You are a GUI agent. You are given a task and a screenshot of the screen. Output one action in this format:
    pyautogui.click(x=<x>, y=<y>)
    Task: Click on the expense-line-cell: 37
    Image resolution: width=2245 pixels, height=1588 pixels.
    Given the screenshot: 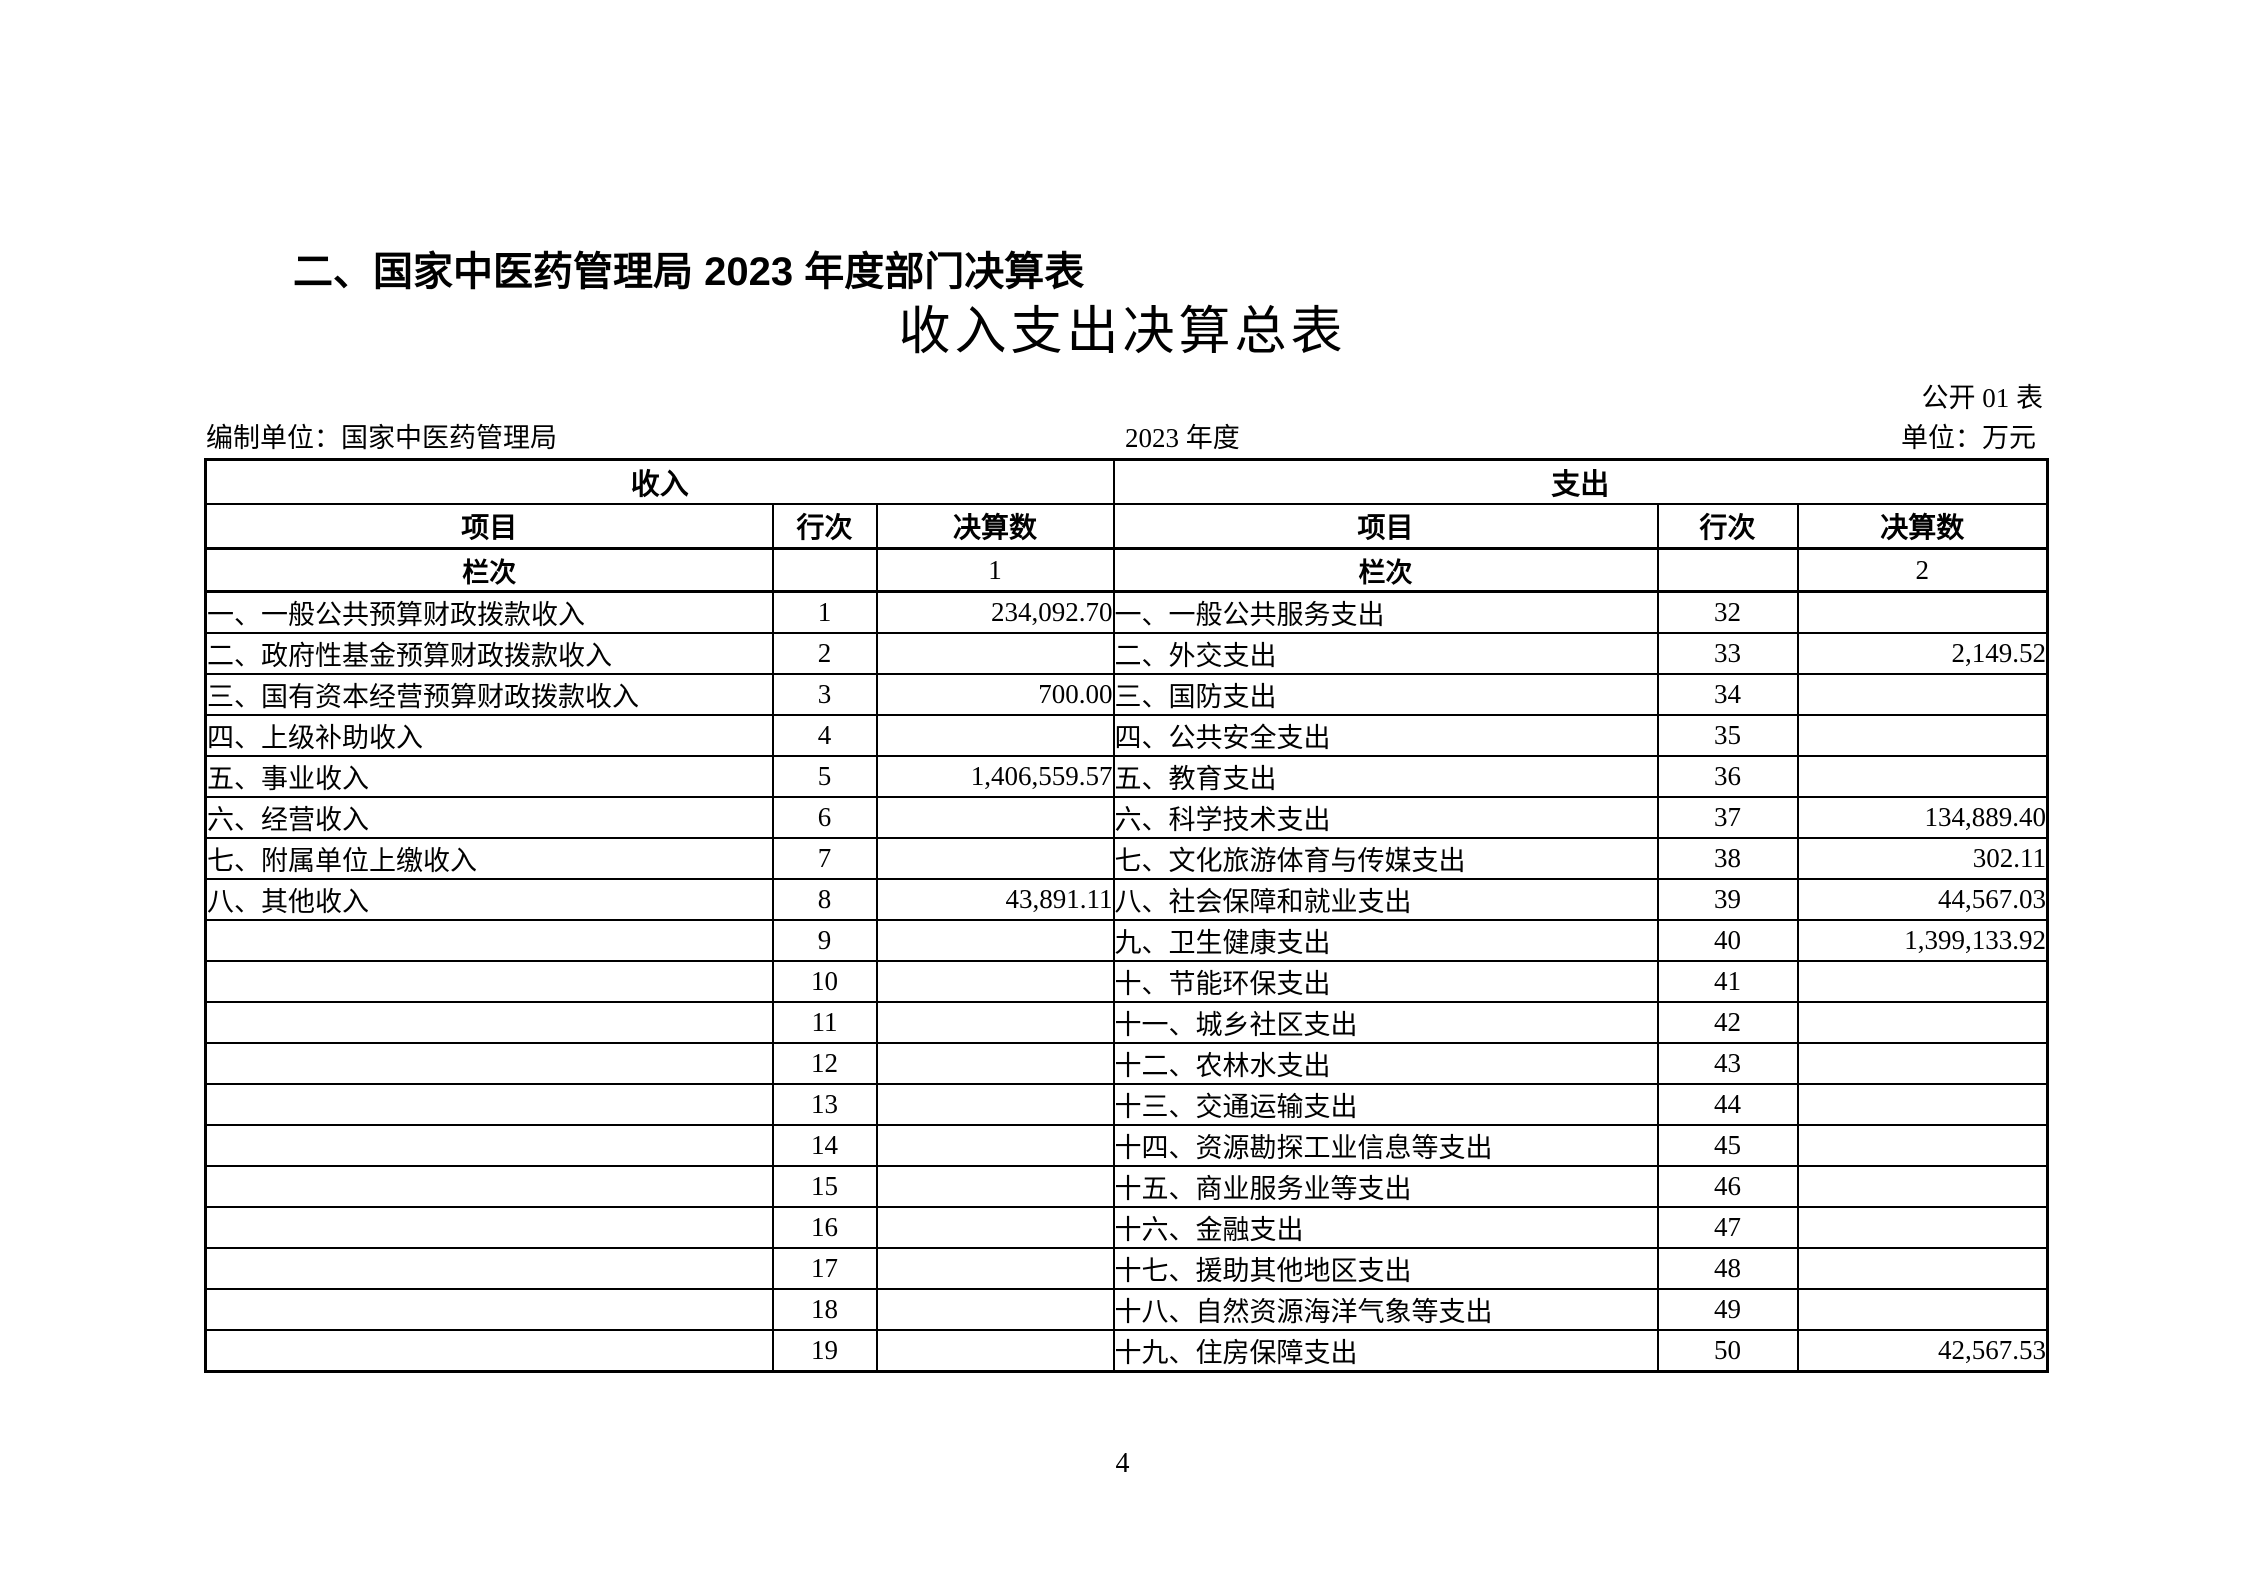 What is the action you would take?
    pyautogui.click(x=1727, y=817)
    